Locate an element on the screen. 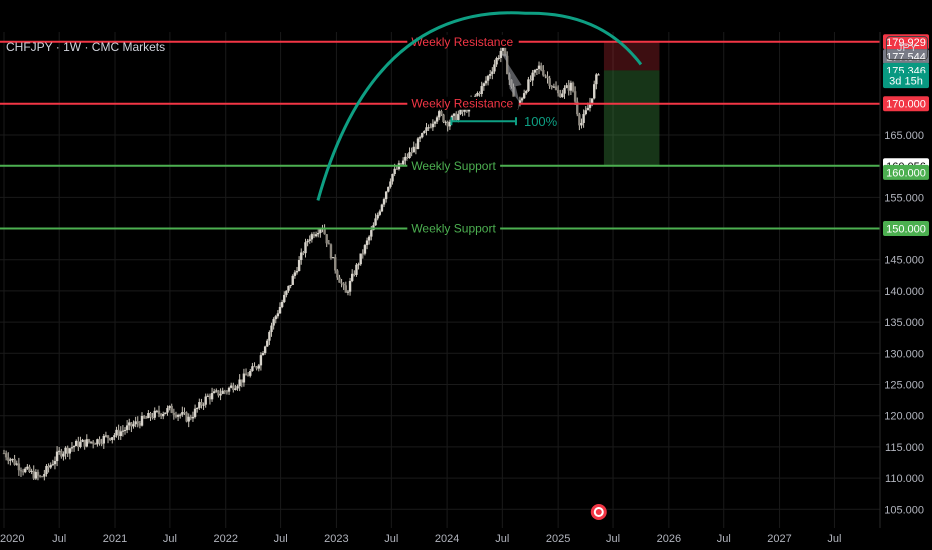 The image size is (932, 550). y-tick-label: 165.000 is located at coordinates (904, 136).